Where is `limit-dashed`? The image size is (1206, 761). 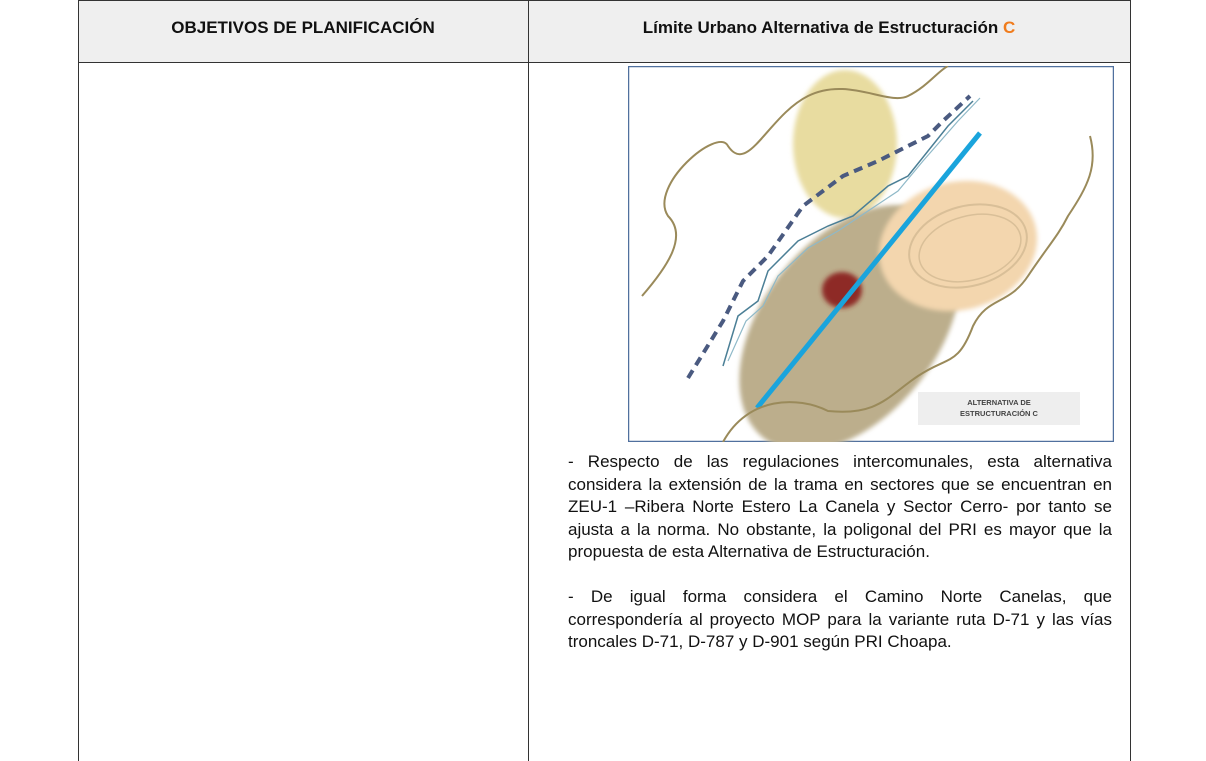 limit-dashed is located at coordinates (829, 237).